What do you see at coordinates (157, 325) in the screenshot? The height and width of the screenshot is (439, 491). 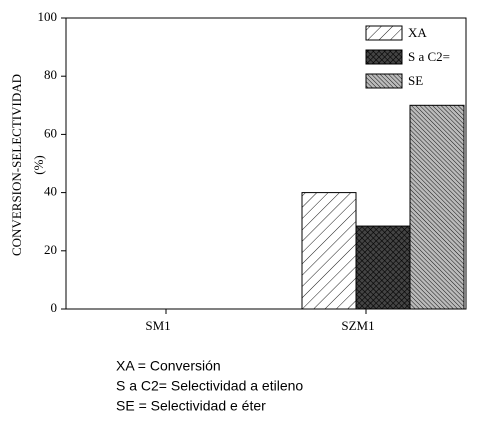 I see `x-tick-label: SM1` at bounding box center [157, 325].